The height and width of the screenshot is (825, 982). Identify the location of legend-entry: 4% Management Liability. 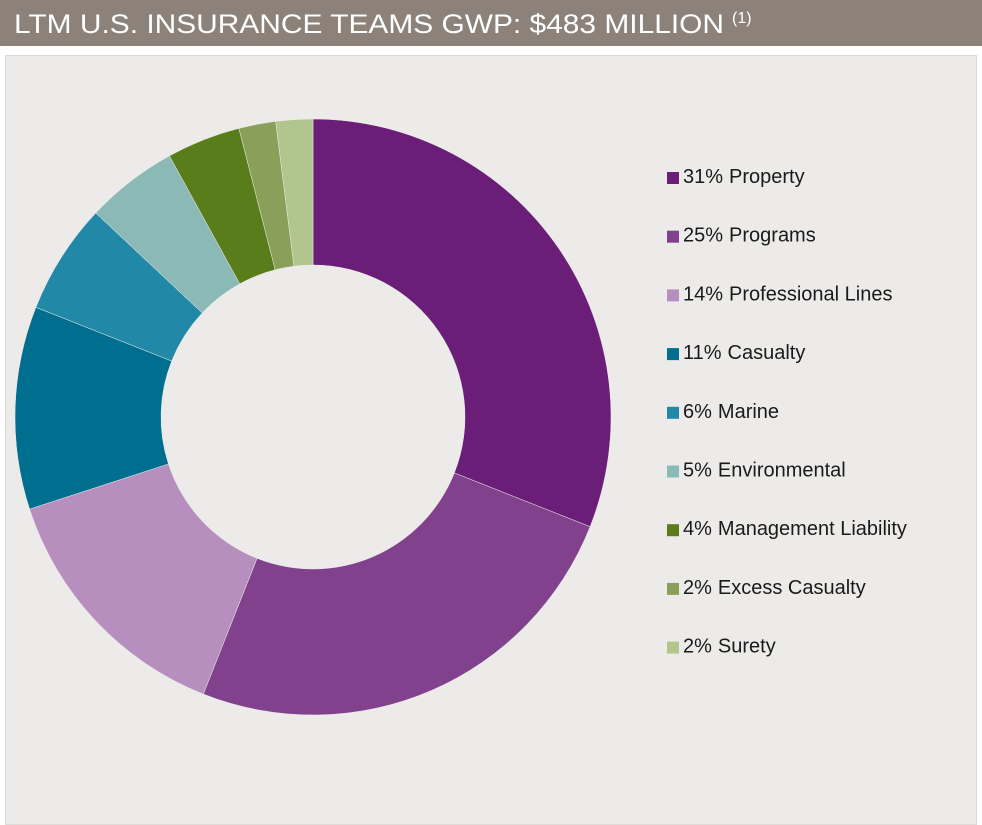
(795, 529).